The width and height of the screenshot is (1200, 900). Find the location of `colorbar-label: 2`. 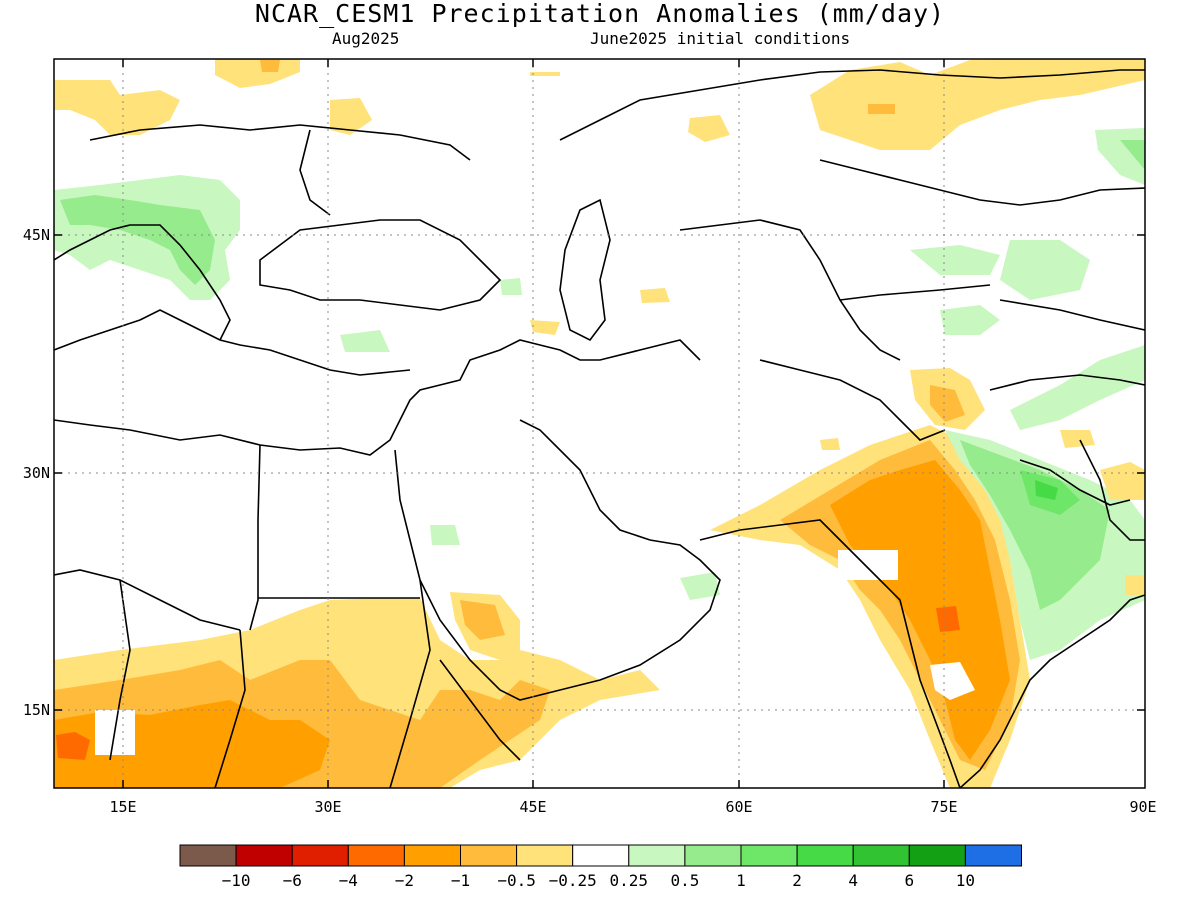

colorbar-label: 2 is located at coordinates (797, 880).